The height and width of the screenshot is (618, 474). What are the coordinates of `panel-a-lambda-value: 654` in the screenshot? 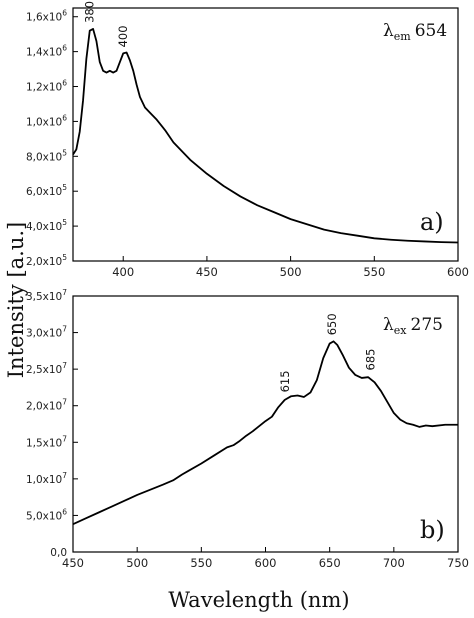 It's located at (431, 31).